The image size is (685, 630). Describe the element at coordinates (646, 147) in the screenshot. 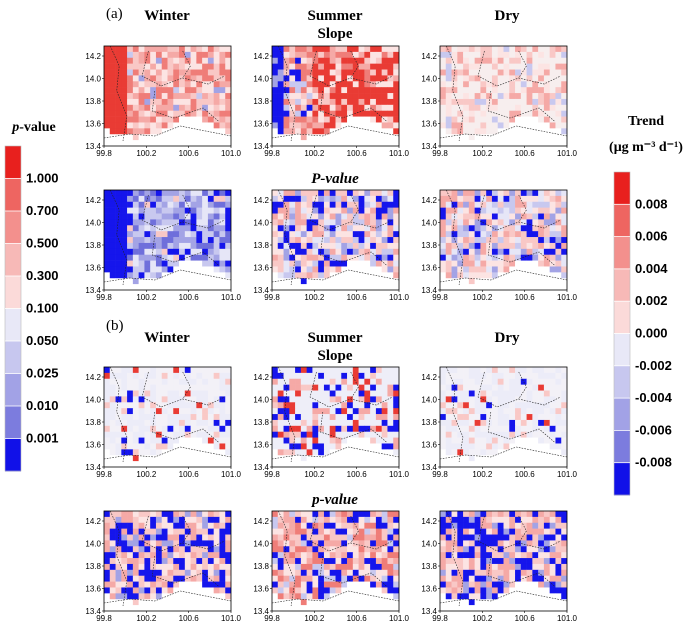

I see `right-colorbar-unit: (μg m⁻³ d⁻¹)` at that location.